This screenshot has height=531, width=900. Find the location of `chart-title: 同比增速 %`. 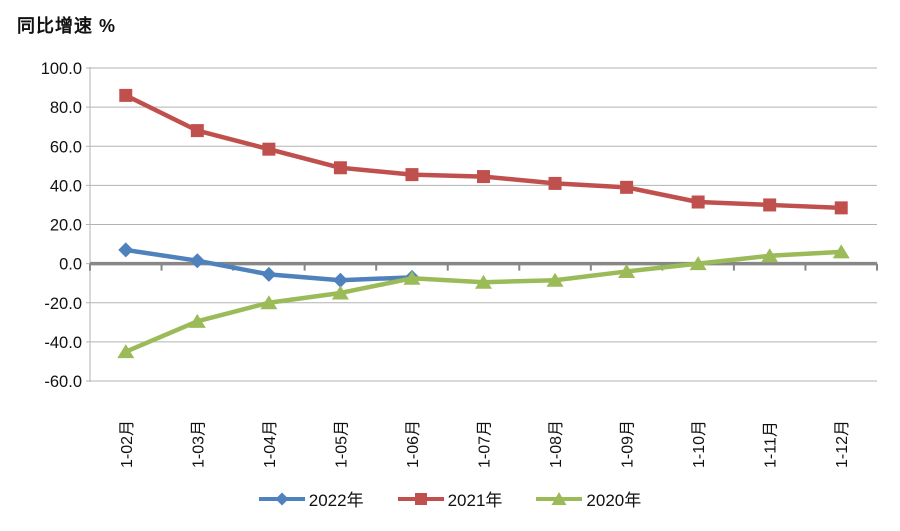

chart-title: 同比增速 % is located at coordinates (67, 26).